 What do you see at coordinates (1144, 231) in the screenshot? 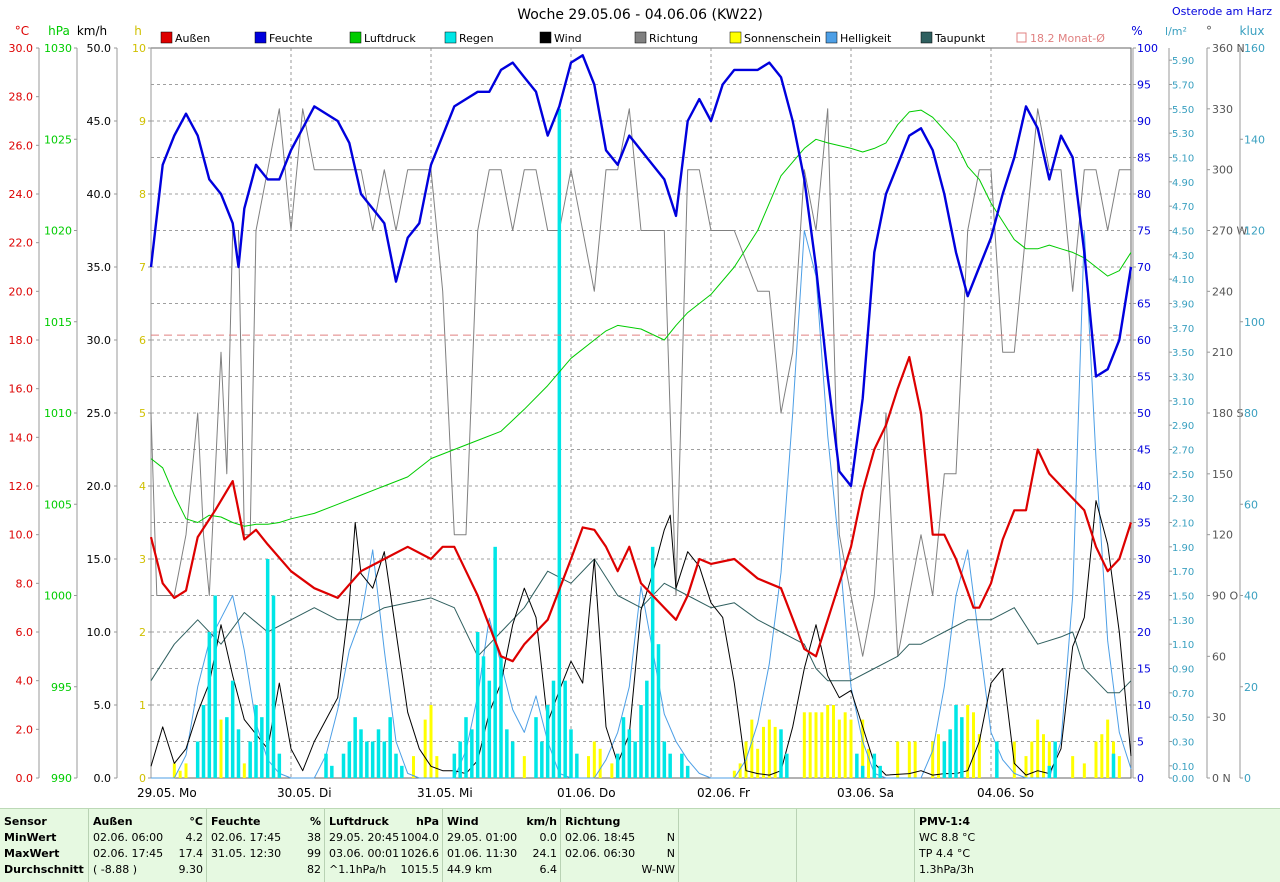
I see `humidity-tick-label: 75` at bounding box center [1144, 231].